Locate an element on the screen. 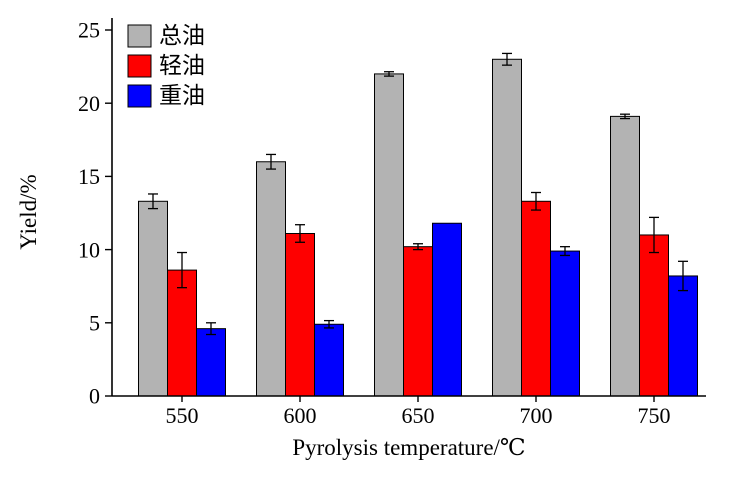  bar-轻油-700 is located at coordinates (536, 298).